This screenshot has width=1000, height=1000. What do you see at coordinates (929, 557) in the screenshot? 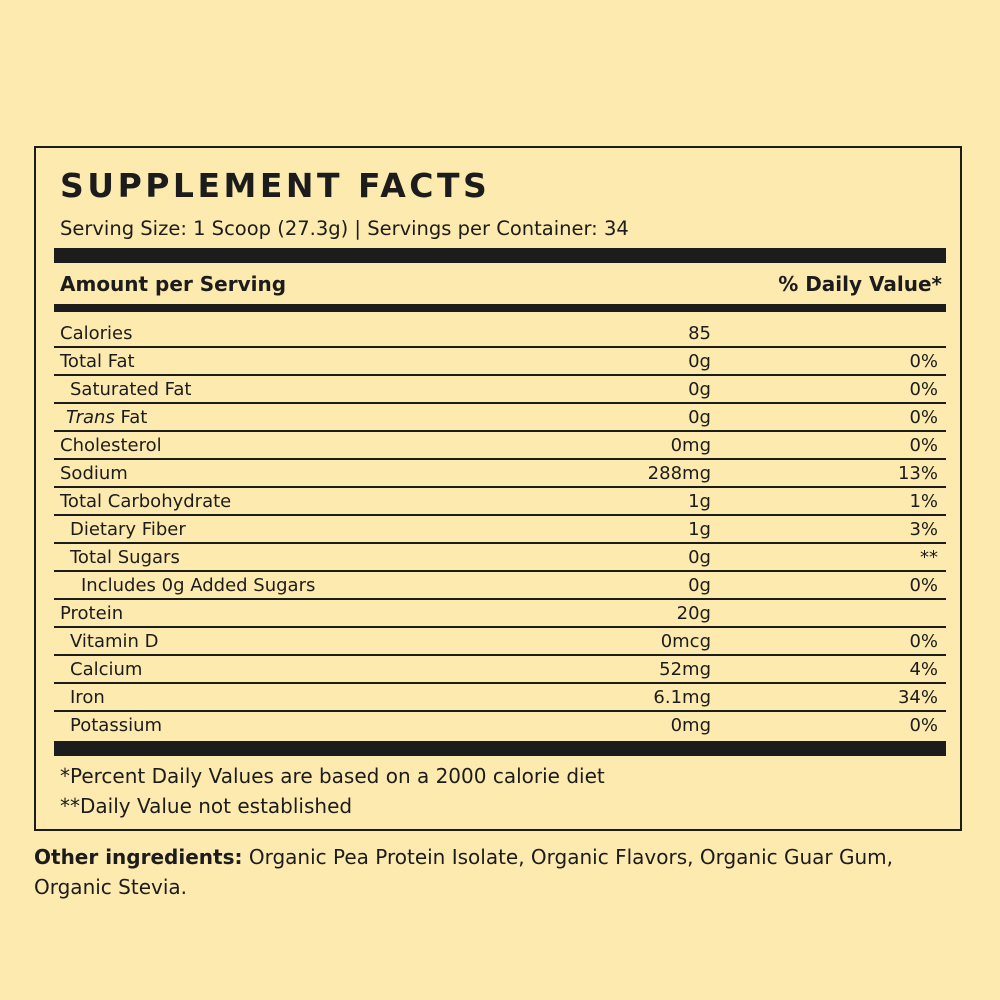
I see `nutrient-daily-value: **` at bounding box center [929, 557].